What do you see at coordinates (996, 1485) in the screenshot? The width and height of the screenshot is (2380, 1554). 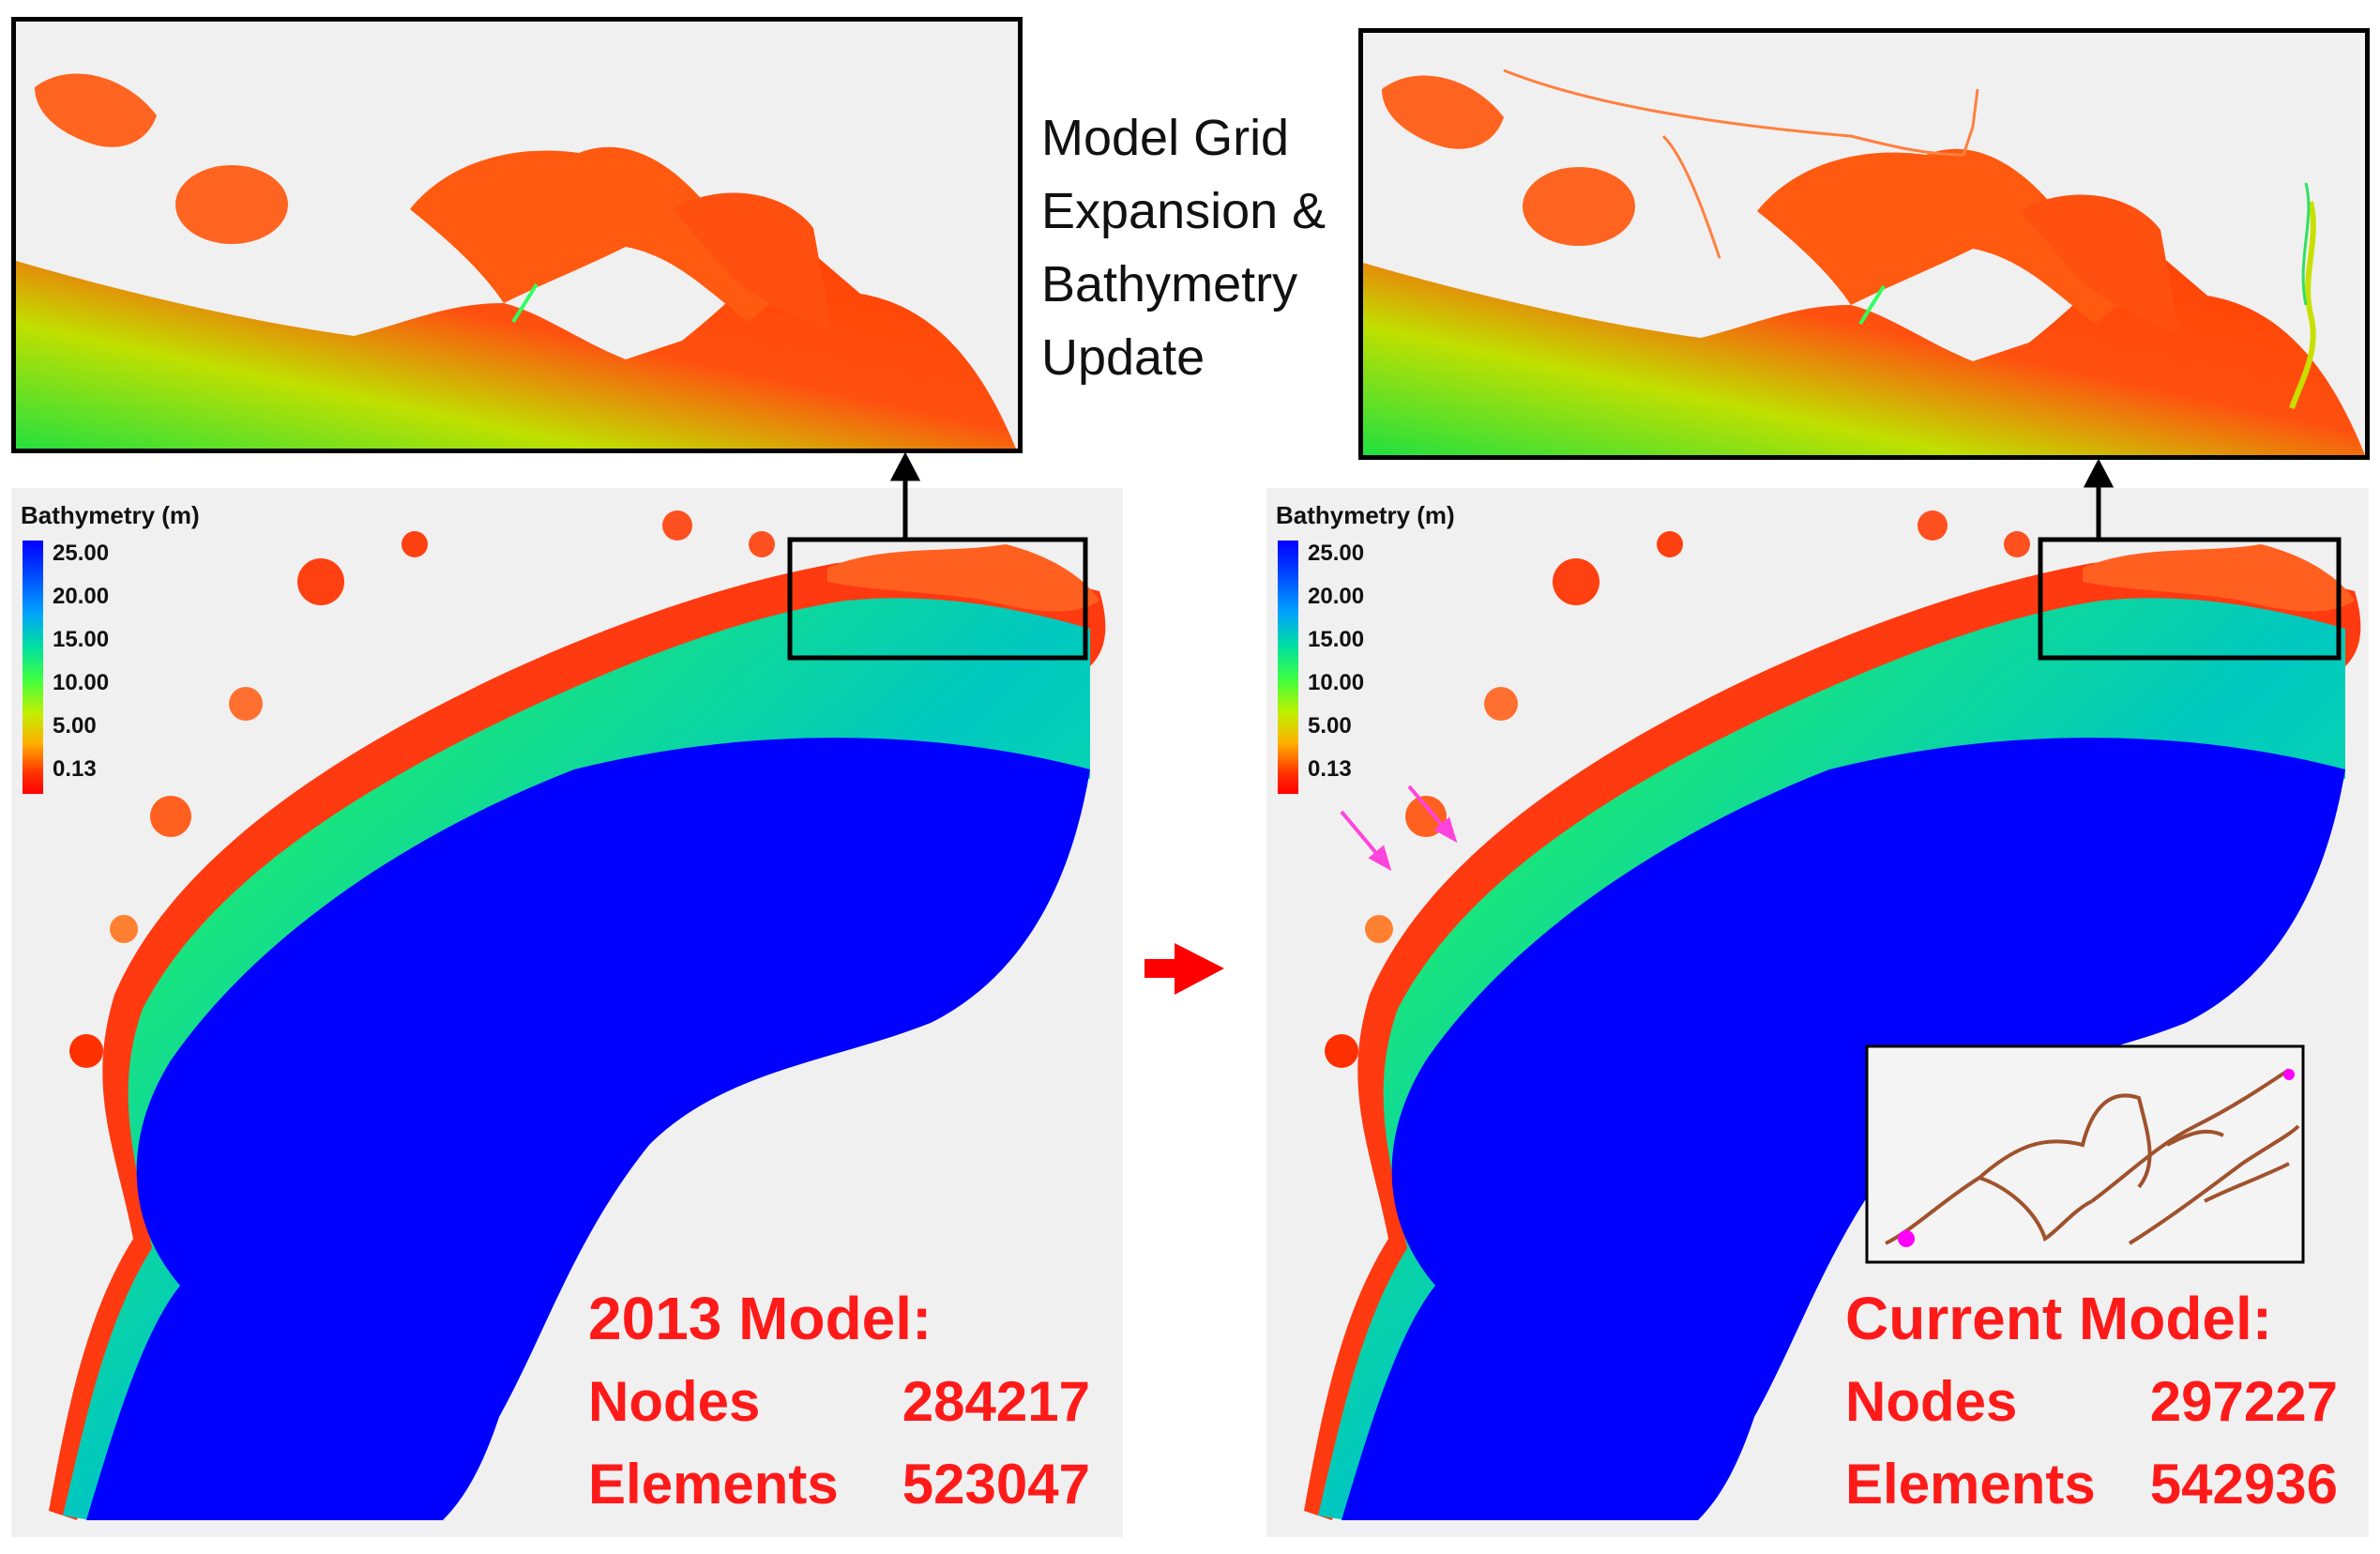 I see `elements-value: 523047` at bounding box center [996, 1485].